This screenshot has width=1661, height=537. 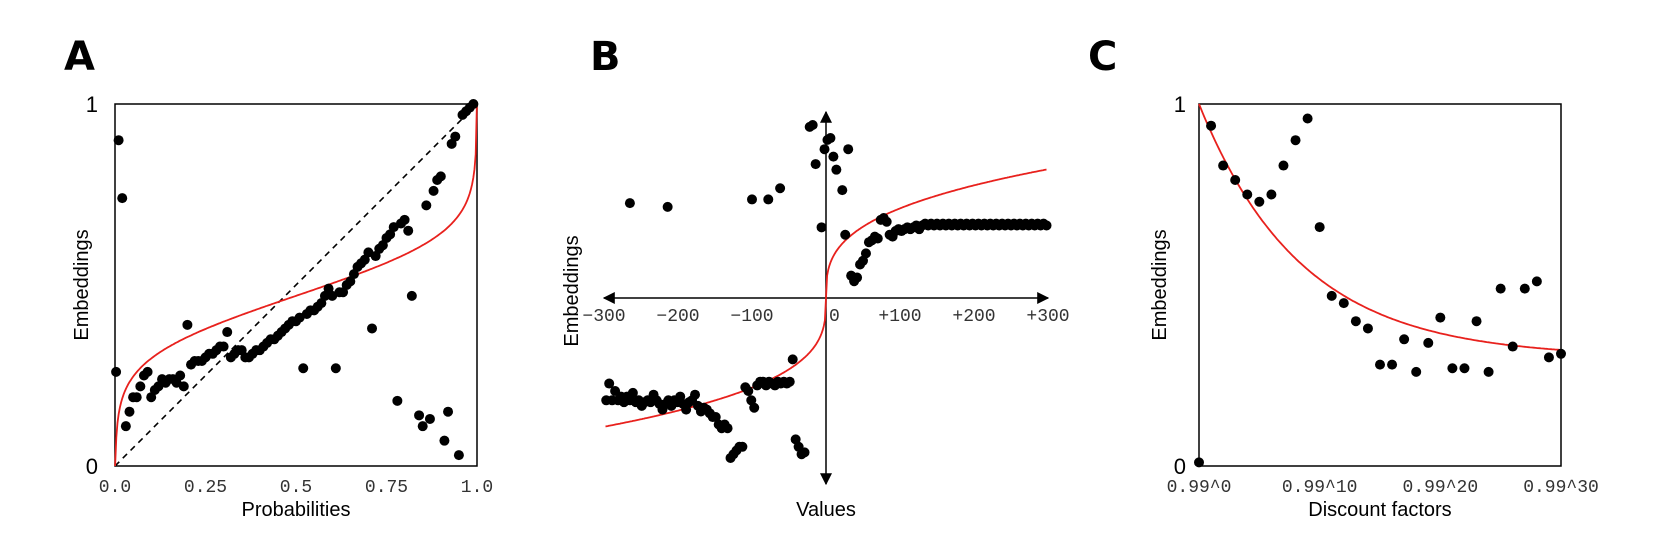 What do you see at coordinates (477, 488) in the screenshot?
I see `panel-a-xtick-label: 1.0` at bounding box center [477, 488].